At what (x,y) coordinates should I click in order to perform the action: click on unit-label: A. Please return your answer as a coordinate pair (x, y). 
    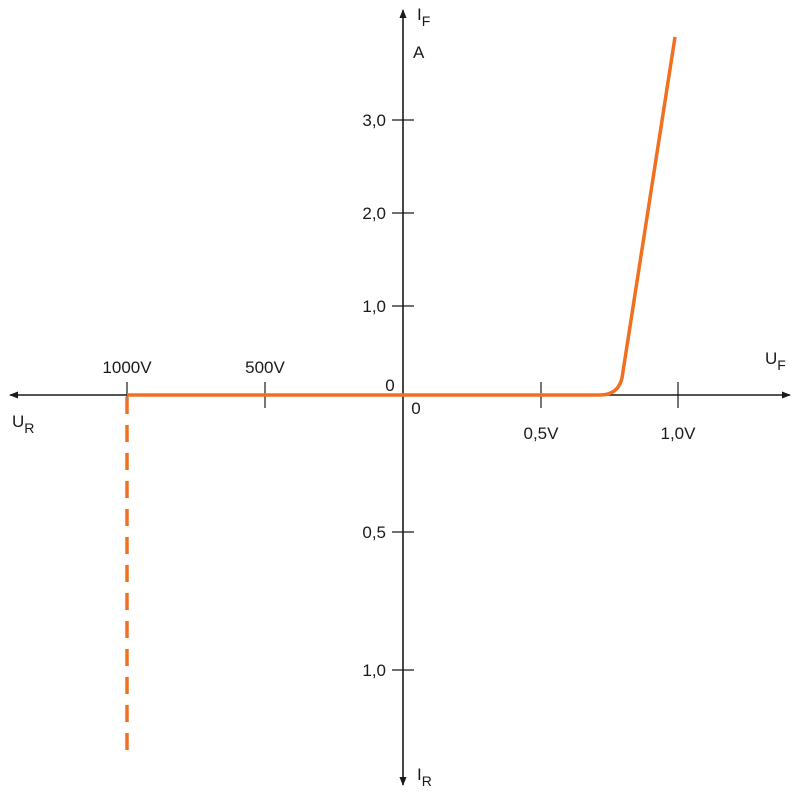
    Looking at the image, I should click on (419, 52).